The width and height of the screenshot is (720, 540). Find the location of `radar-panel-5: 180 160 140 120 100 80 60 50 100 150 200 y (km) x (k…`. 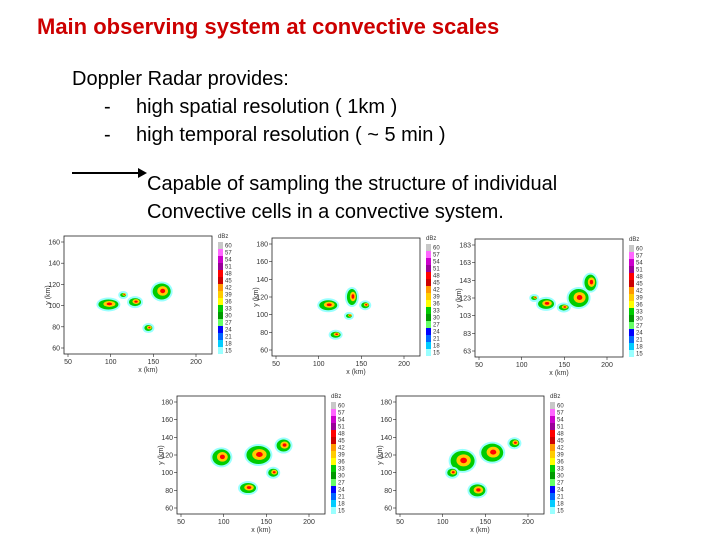

radar-panel-5: 180 160 140 120 100 80 60 50 100 150 200 y (km) x (k… is located at coordinates (474, 463).